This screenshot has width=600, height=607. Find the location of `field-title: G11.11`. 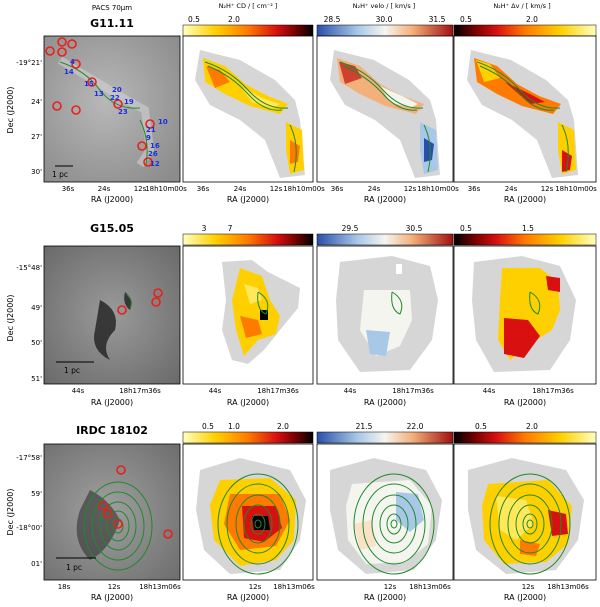

field-title: G11.11 is located at coordinates (112, 23).